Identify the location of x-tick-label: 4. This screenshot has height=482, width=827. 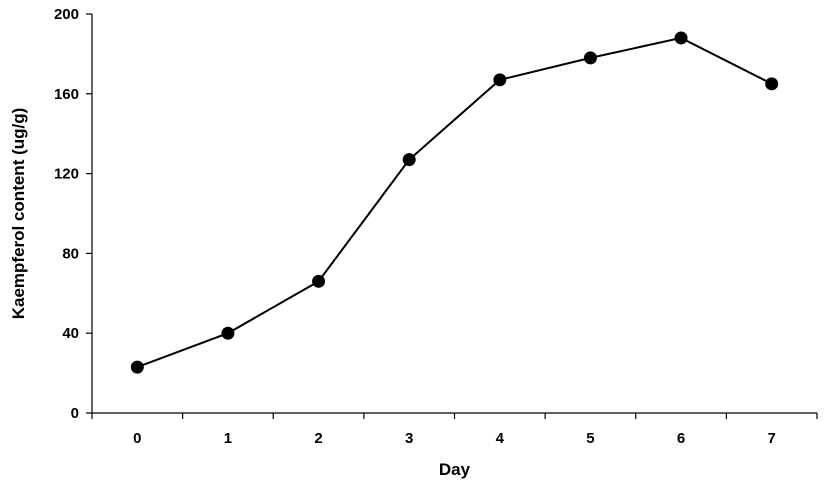
(500, 438).